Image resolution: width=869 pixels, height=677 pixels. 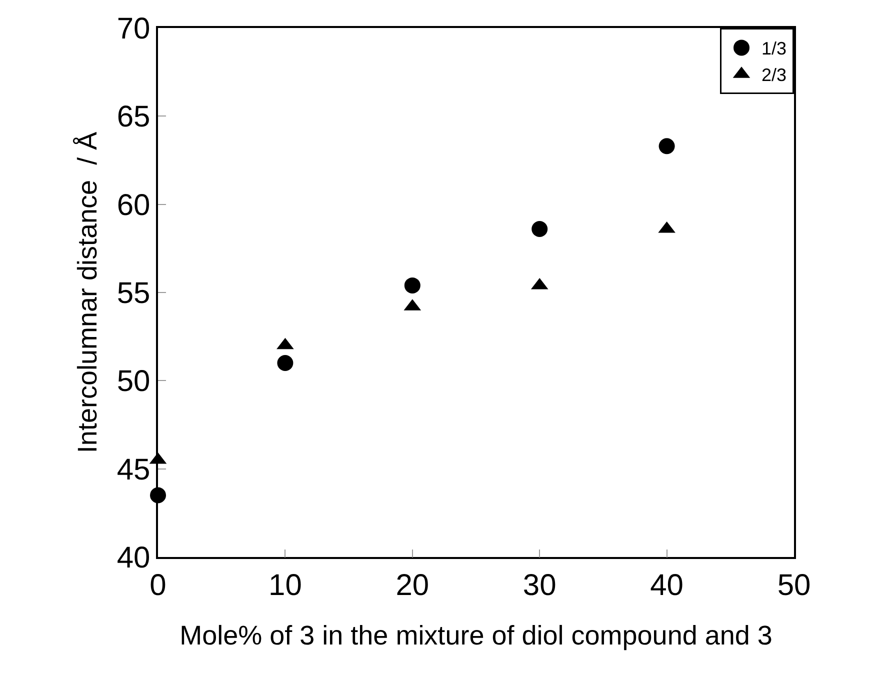 What do you see at coordinates (133, 469) in the screenshot?
I see `y-tick-label: 45` at bounding box center [133, 469].